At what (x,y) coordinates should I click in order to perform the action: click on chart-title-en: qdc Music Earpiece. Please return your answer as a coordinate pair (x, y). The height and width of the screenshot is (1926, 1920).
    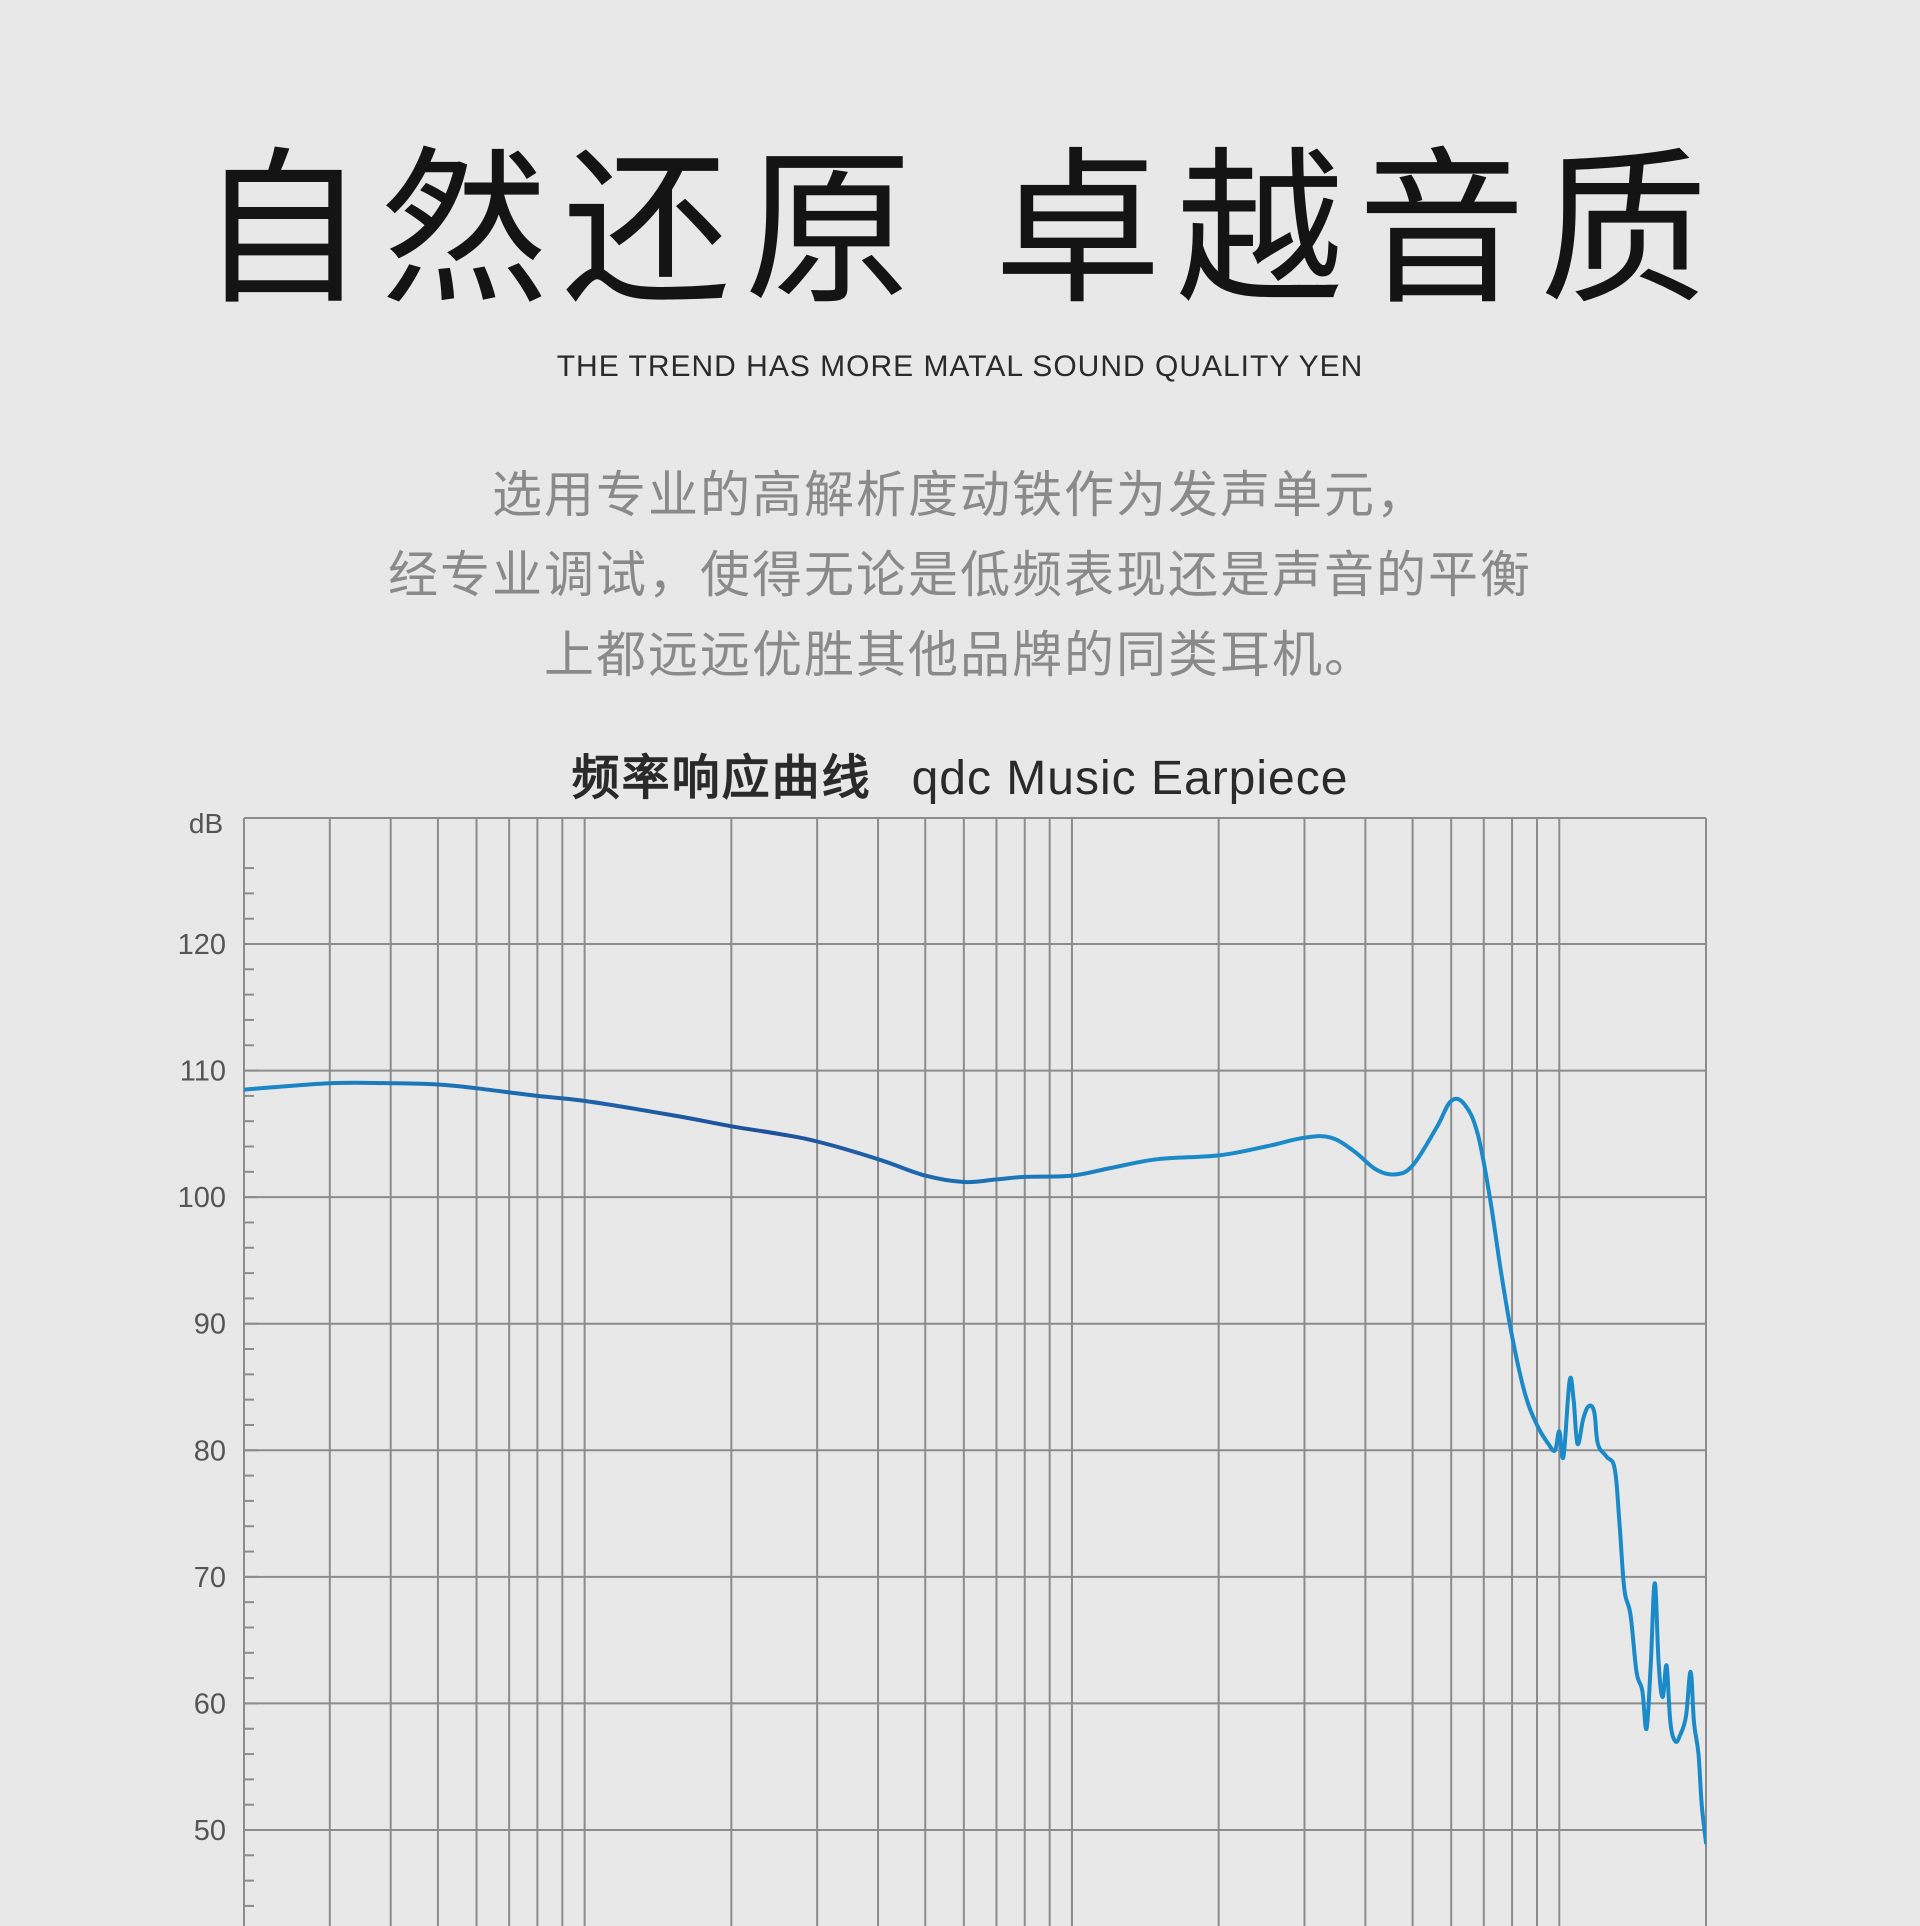
    Looking at the image, I should click on (1130, 778).